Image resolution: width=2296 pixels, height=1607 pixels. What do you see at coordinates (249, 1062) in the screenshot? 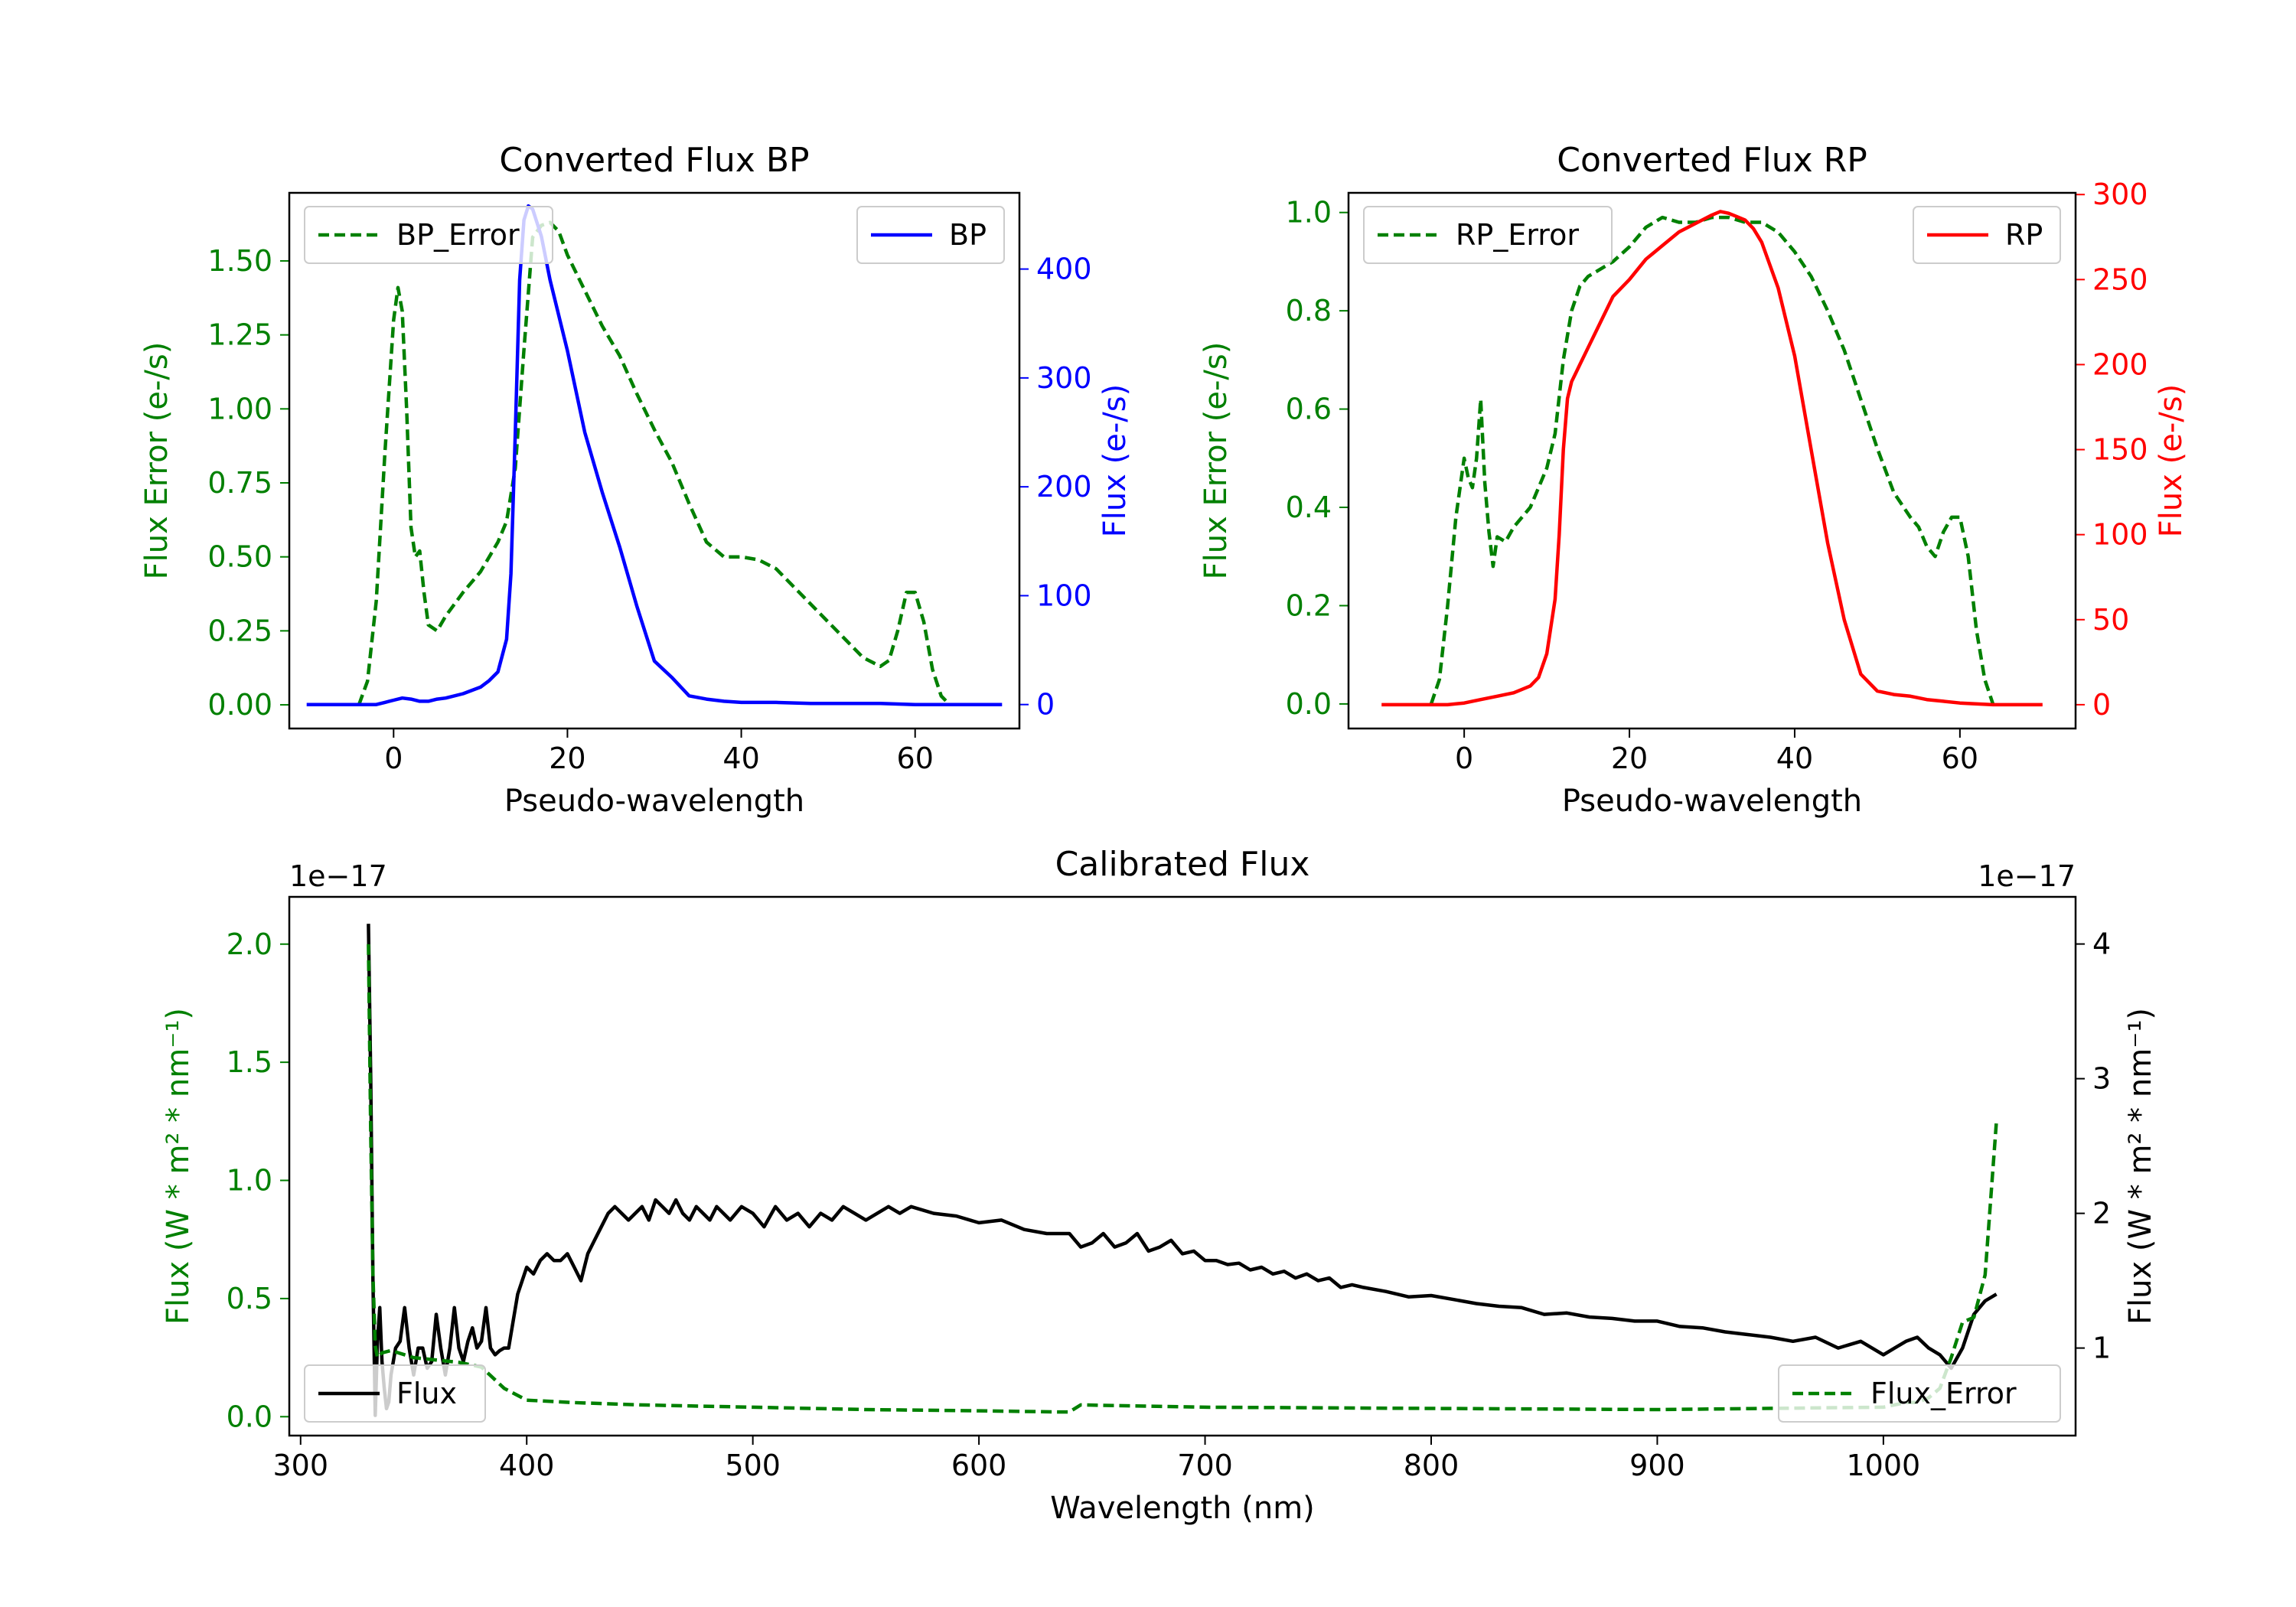
I see `y-left-tick-label: 1.5` at bounding box center [249, 1062].